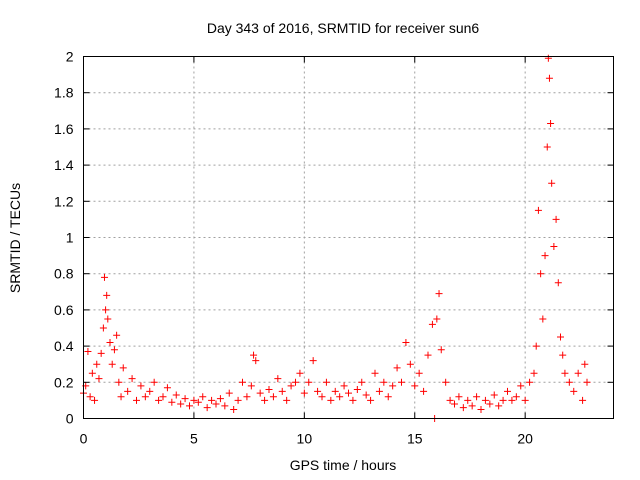 Image resolution: width=640 pixels, height=480 pixels. I want to click on y-tick-label: 0.4, so click(64, 346).